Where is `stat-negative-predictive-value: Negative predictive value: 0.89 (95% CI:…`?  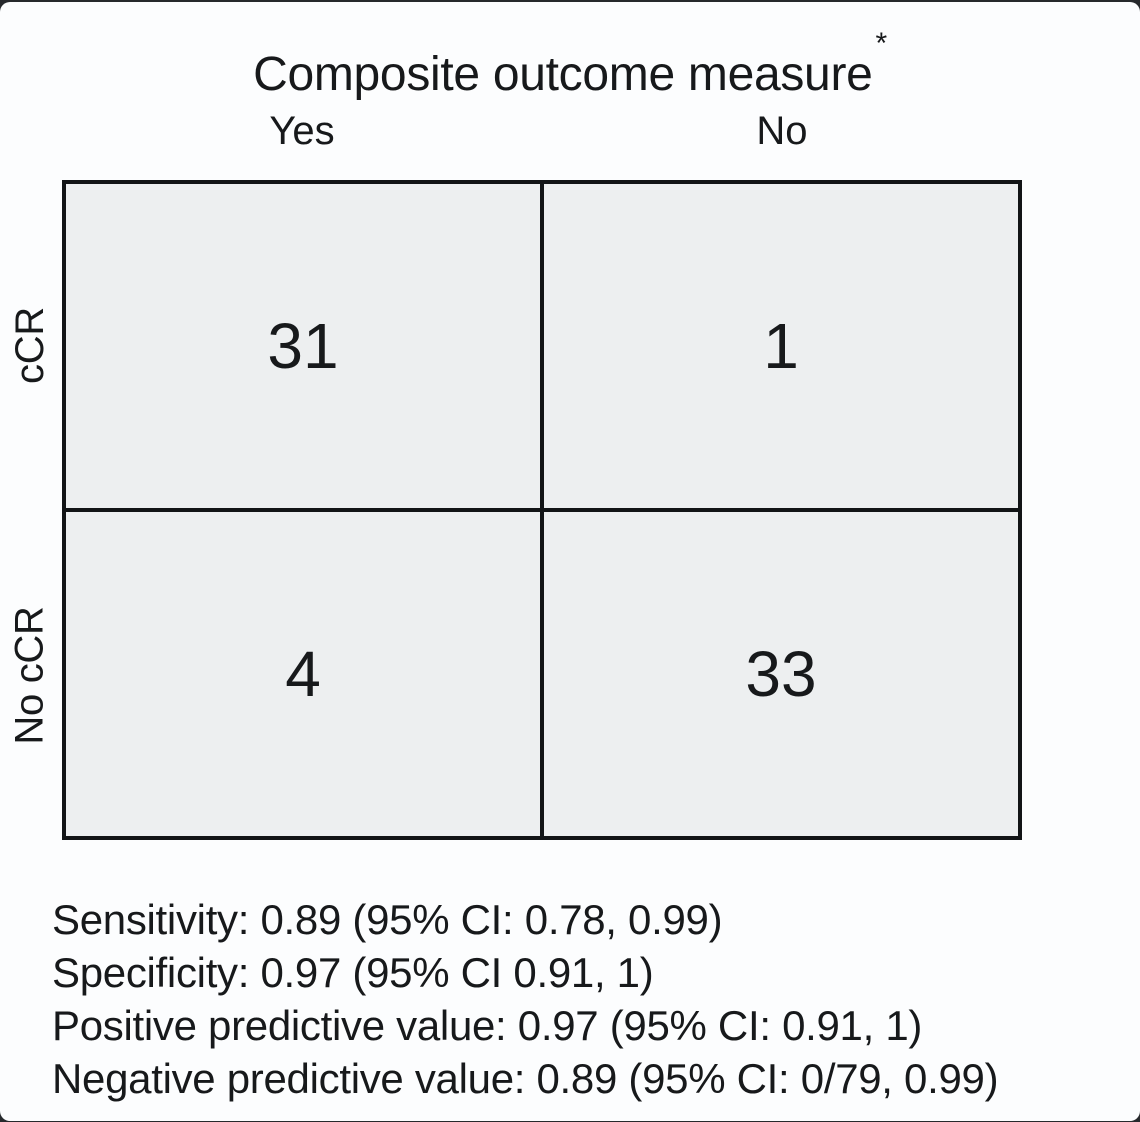 stat-negative-predictive-value: Negative predictive value: 0.89 (95% CI:… is located at coordinates (525, 1078).